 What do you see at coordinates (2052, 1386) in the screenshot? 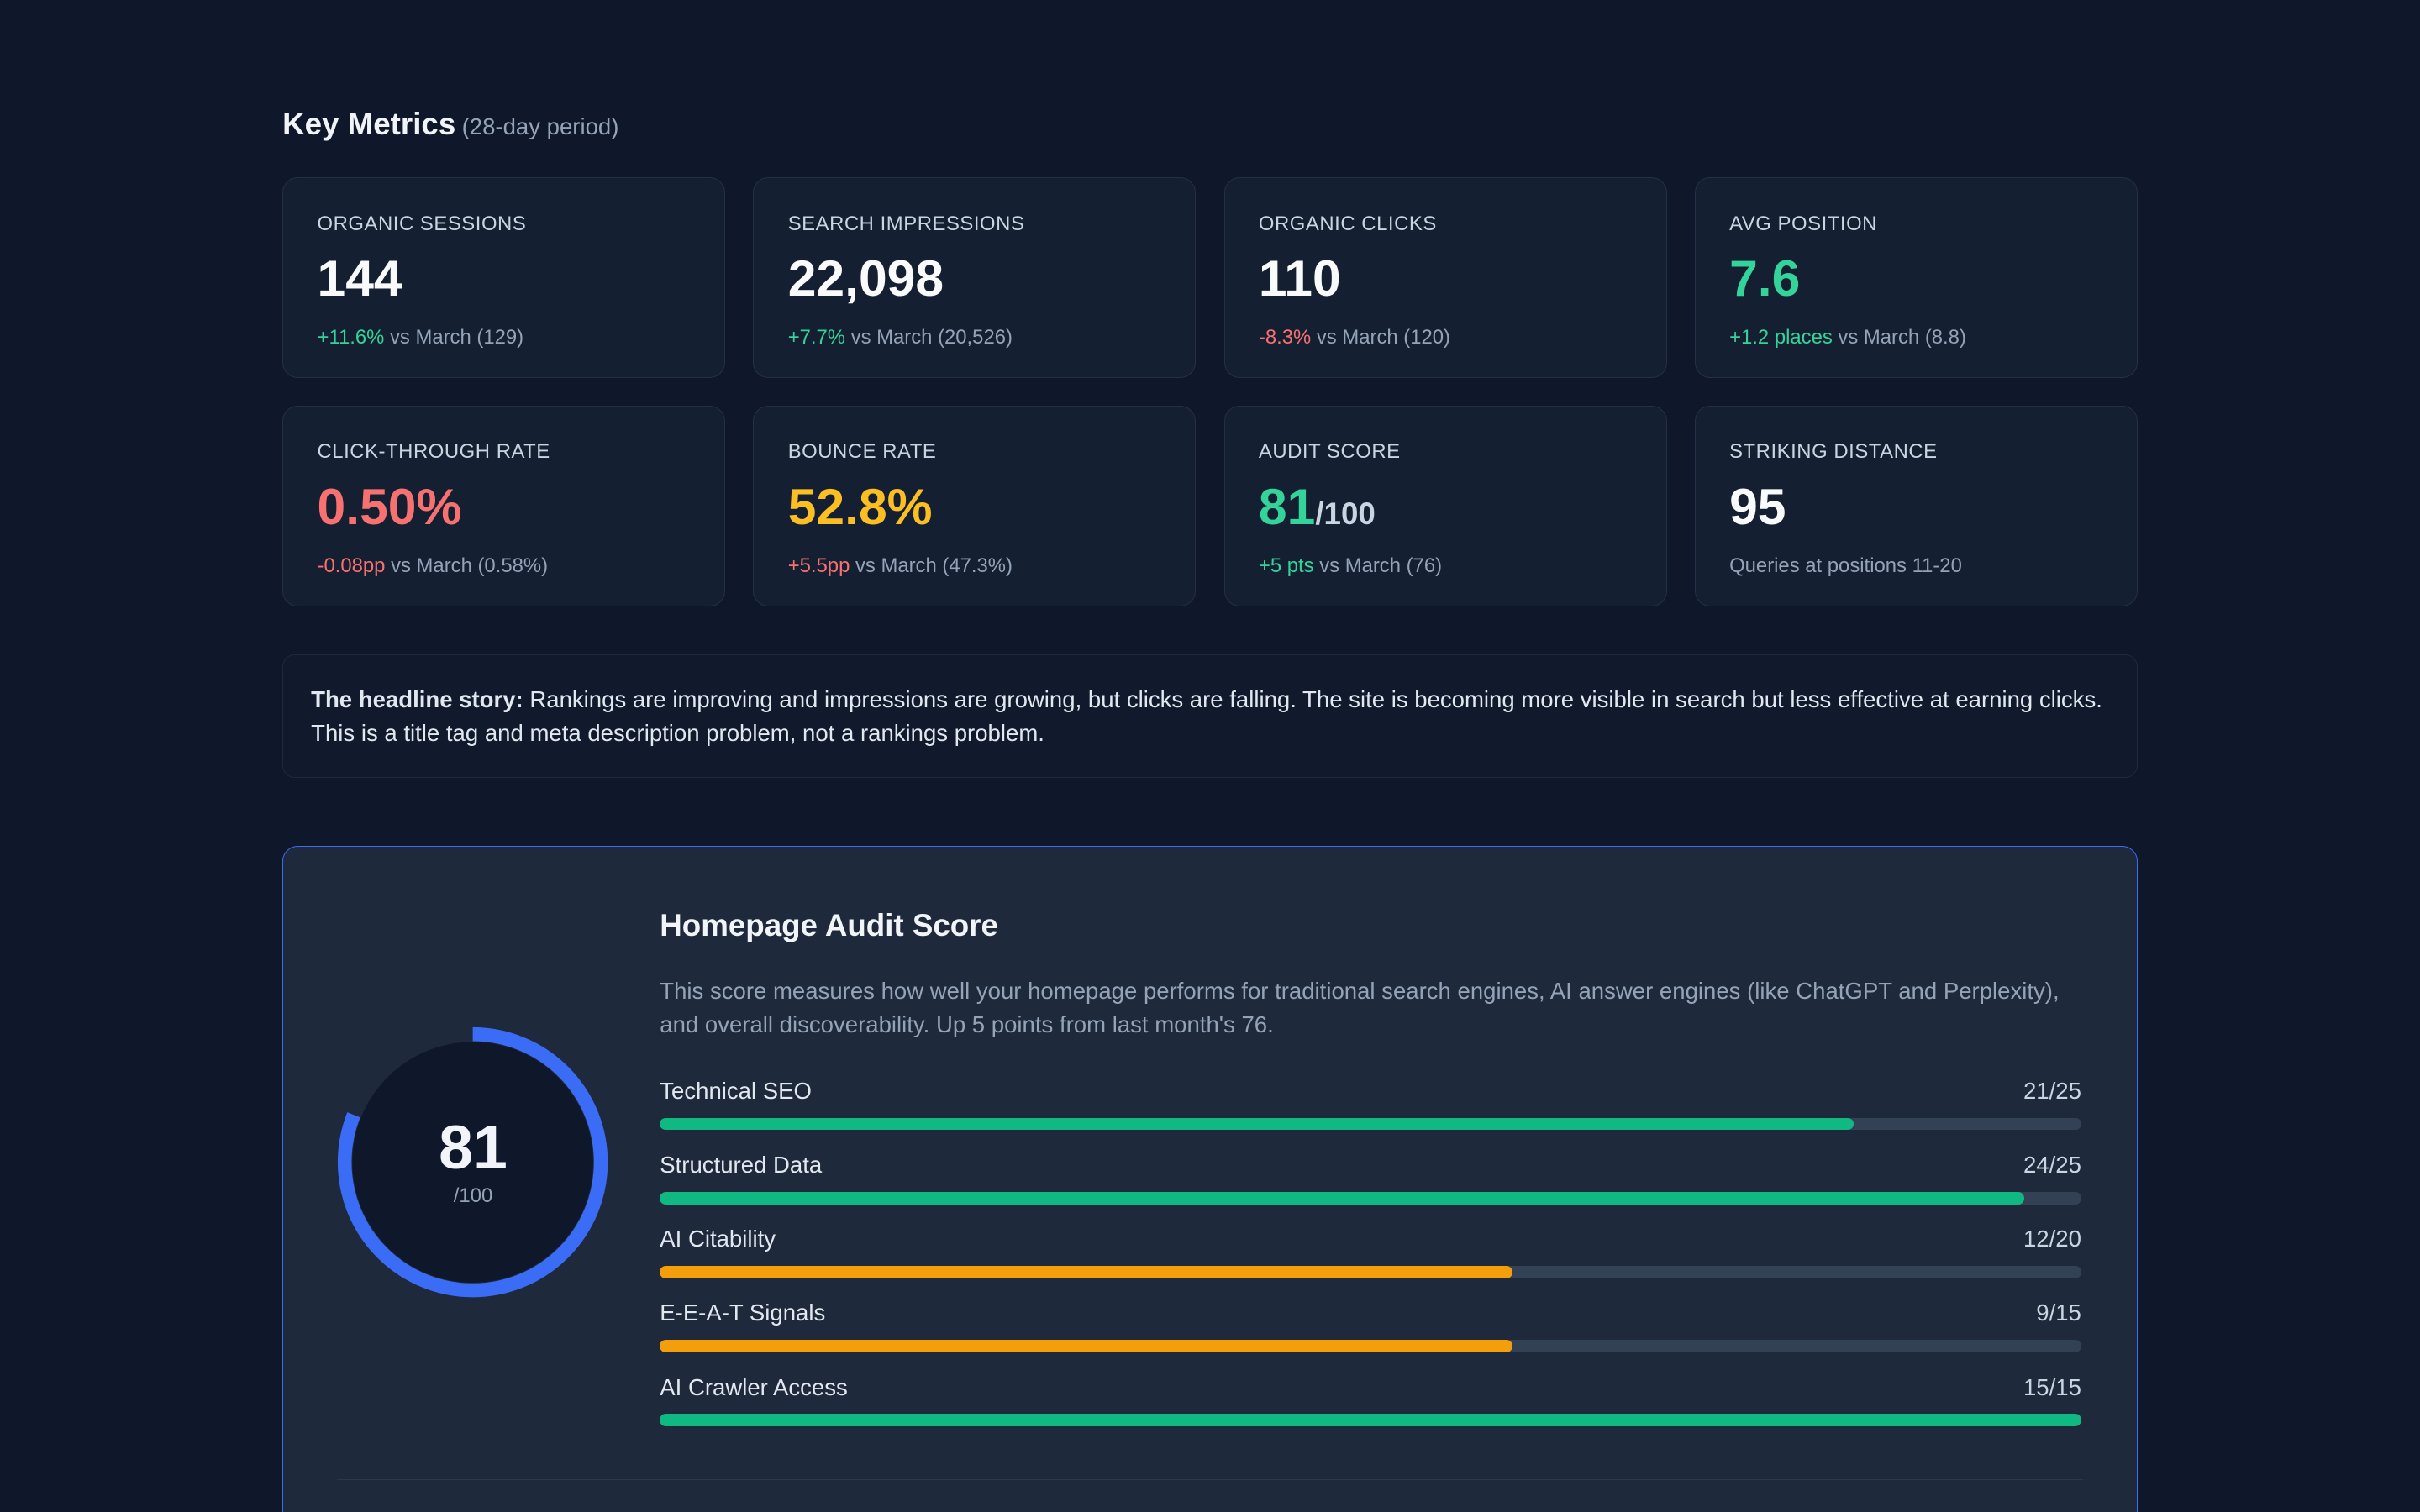
I see `category-score: 15/15` at bounding box center [2052, 1386].